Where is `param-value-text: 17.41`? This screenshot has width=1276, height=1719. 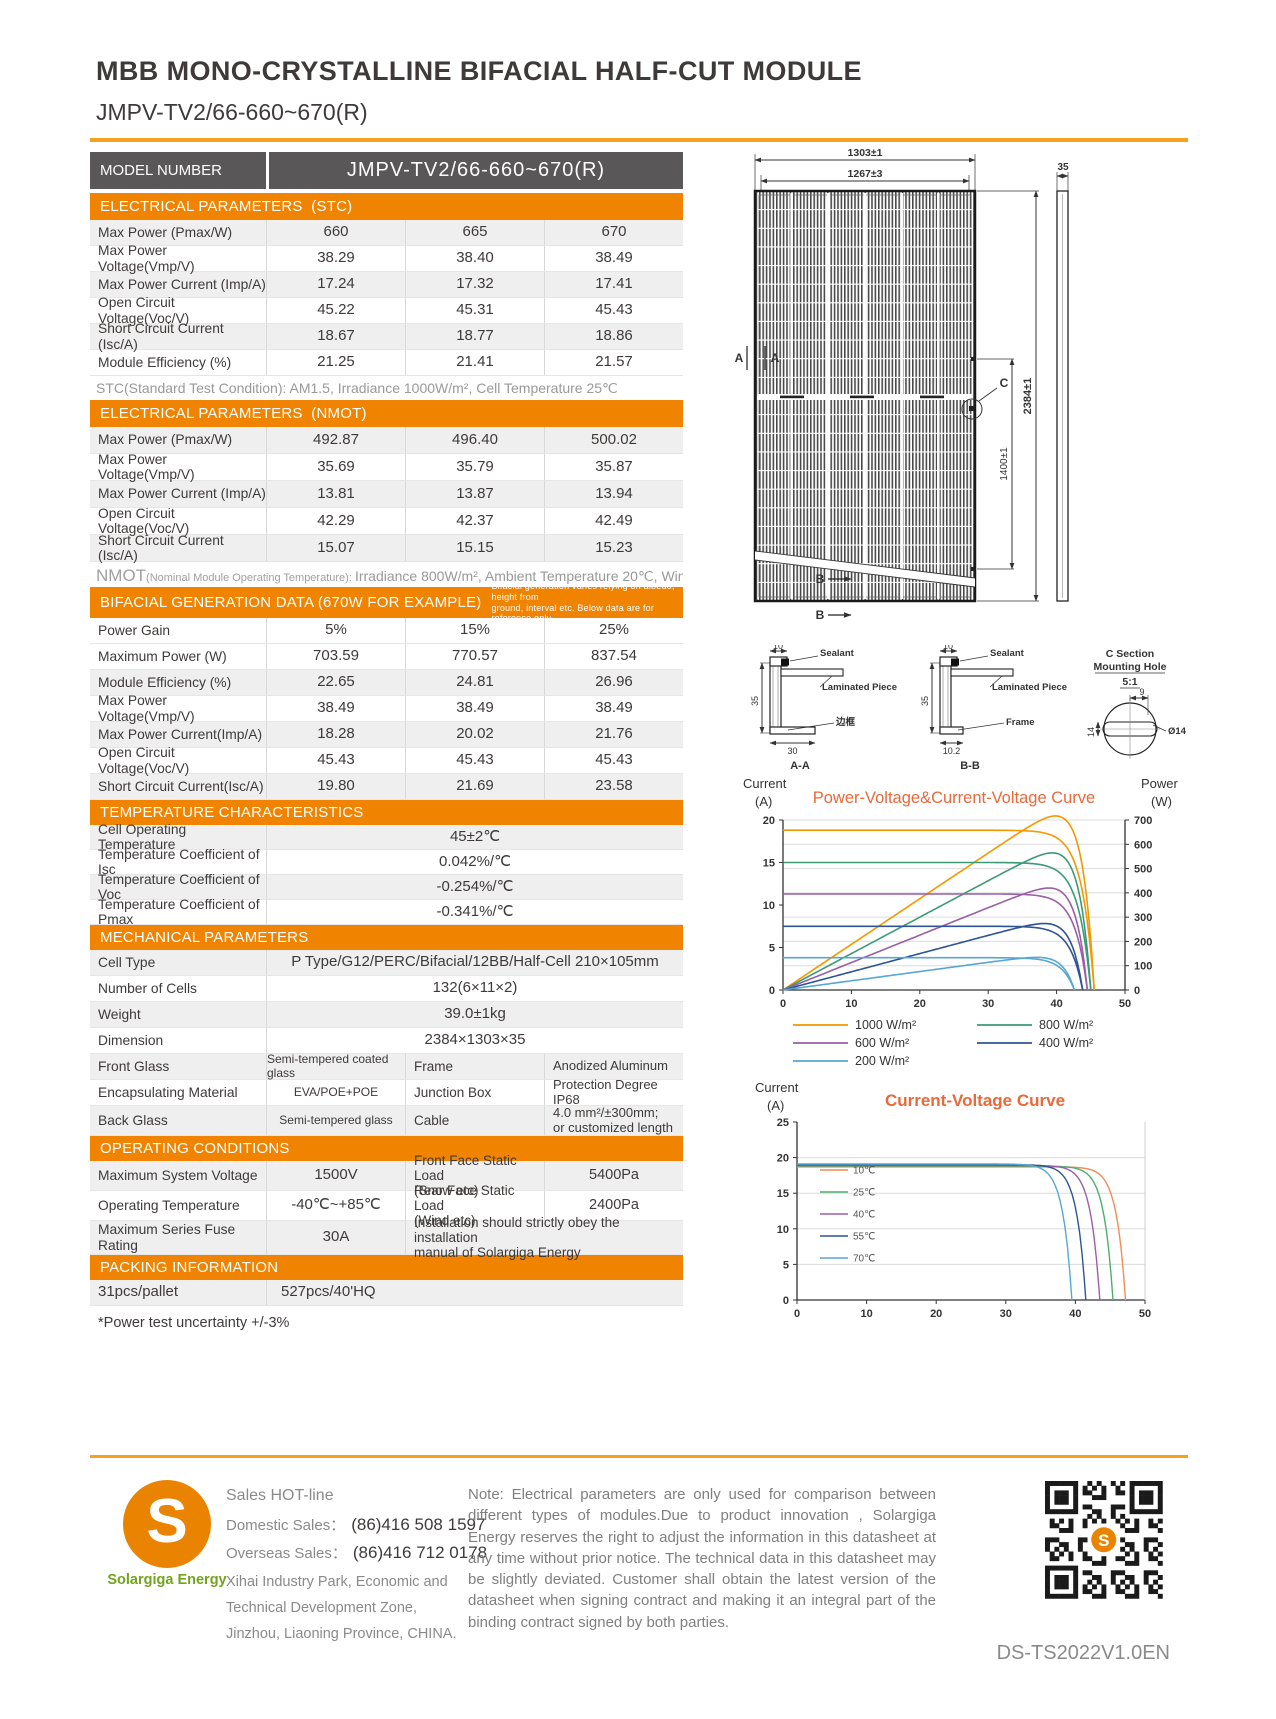 param-value-text: 17.41 is located at coordinates (614, 284).